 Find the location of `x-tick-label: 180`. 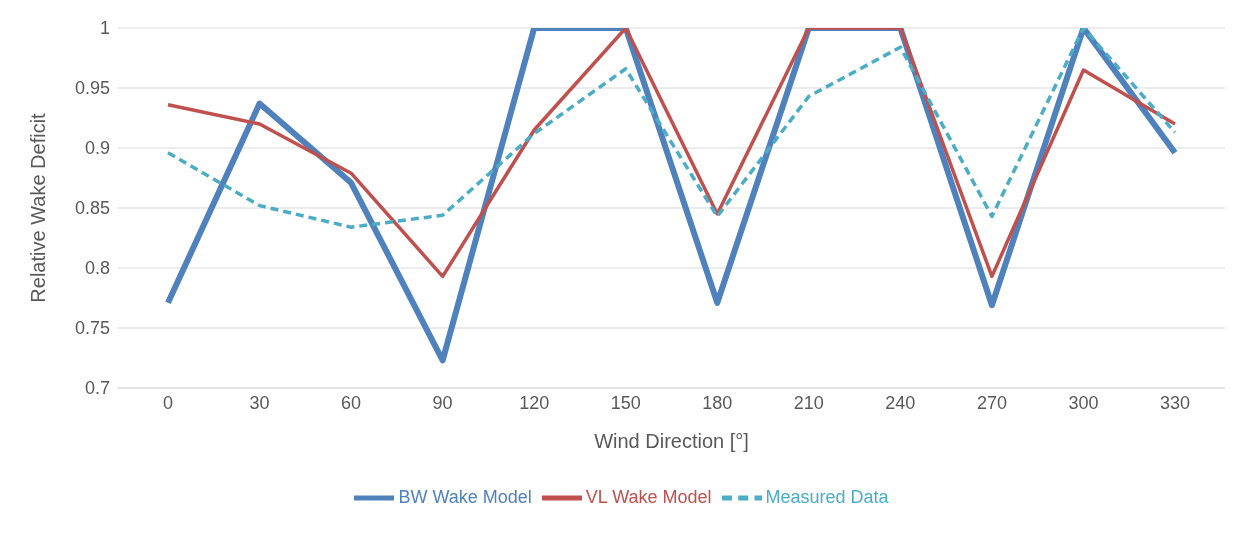

x-tick-label: 180 is located at coordinates (717, 402).